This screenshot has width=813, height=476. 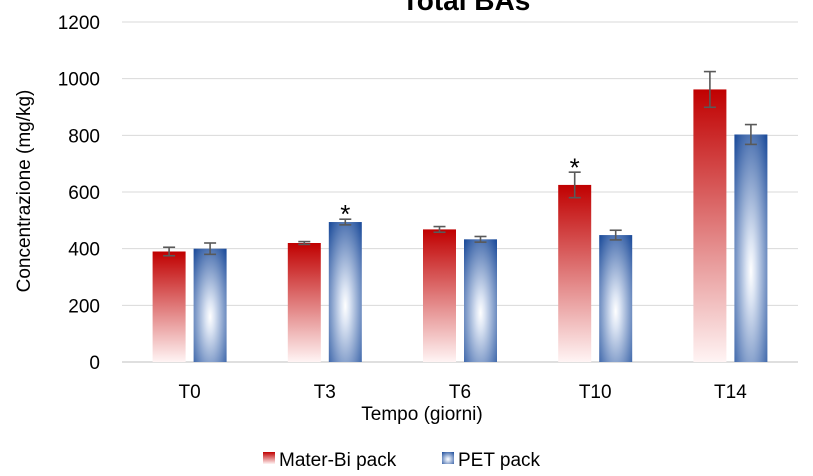 What do you see at coordinates (460, 392) in the screenshot?
I see `x-tick-label: T6` at bounding box center [460, 392].